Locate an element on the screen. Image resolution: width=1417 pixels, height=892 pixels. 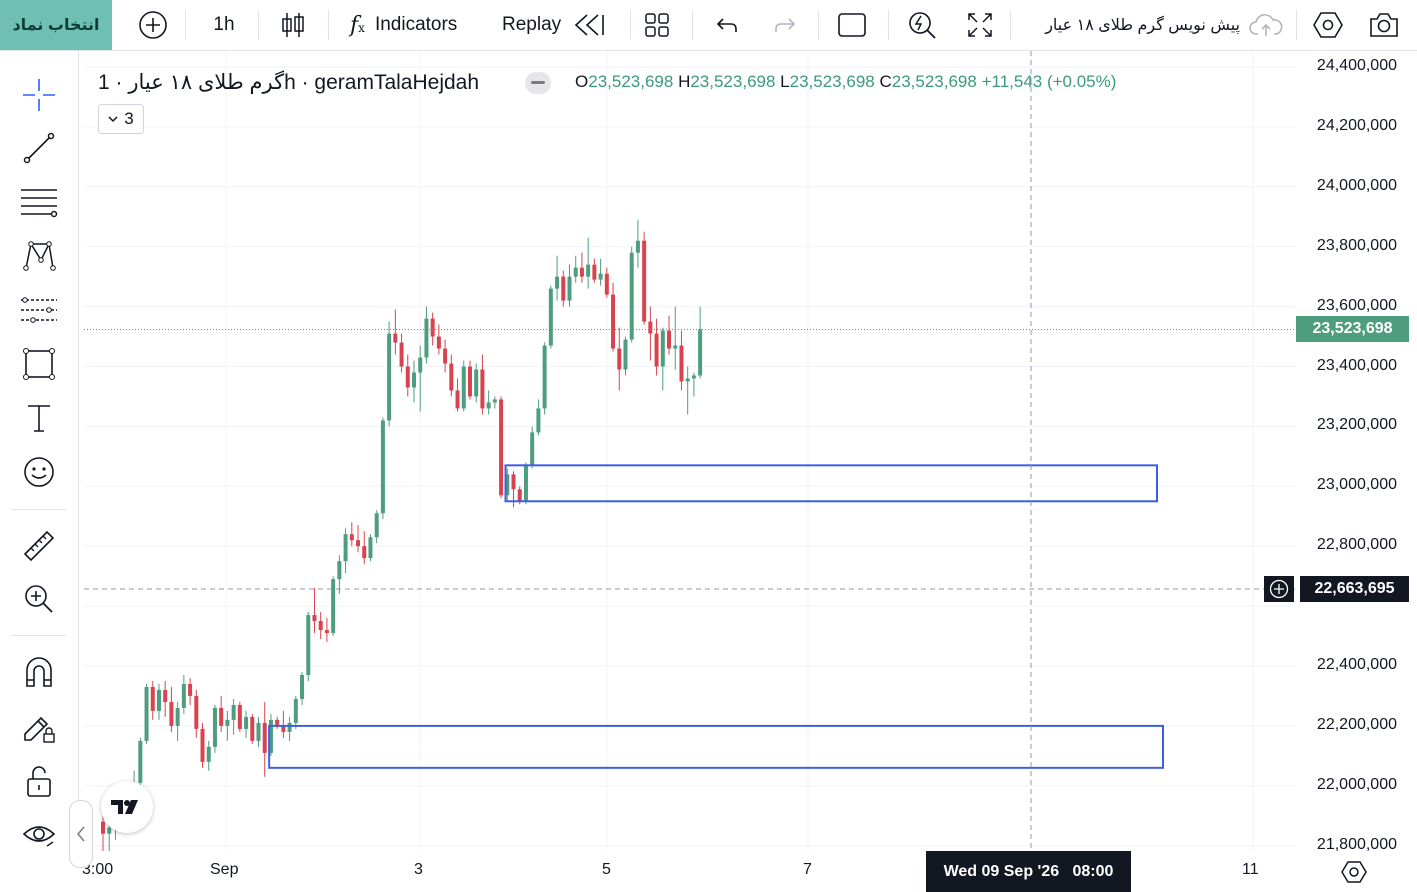
price-tick: 23,000,000 is located at coordinates (1356, 485).